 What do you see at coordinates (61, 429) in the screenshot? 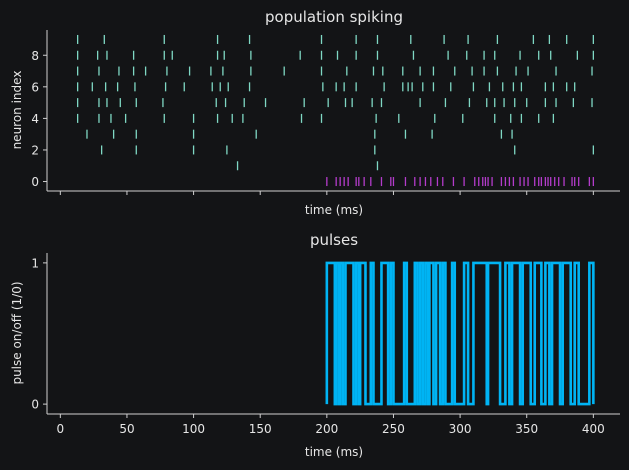
I see `x-tick-label: 0` at bounding box center [61, 429].